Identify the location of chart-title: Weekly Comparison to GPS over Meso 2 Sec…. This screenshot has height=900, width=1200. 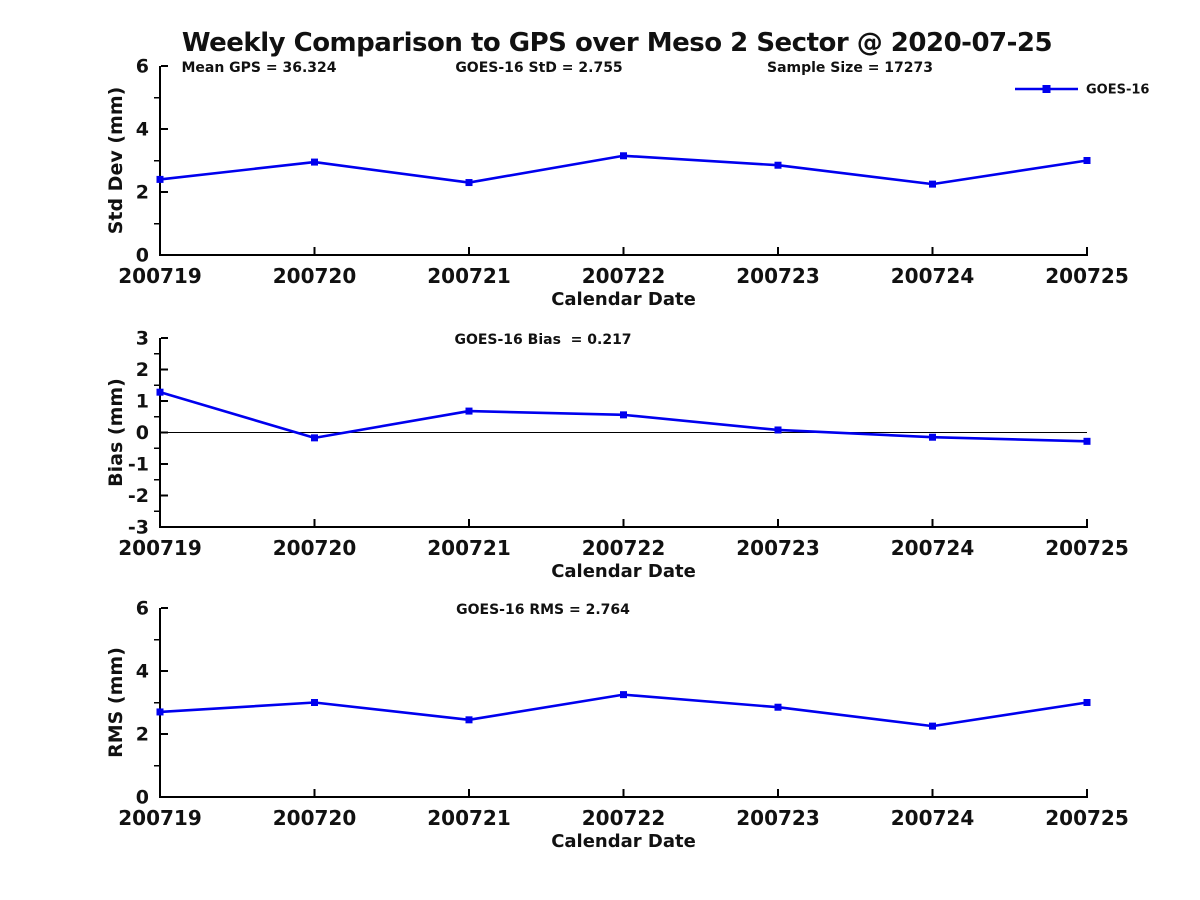
(617, 43).